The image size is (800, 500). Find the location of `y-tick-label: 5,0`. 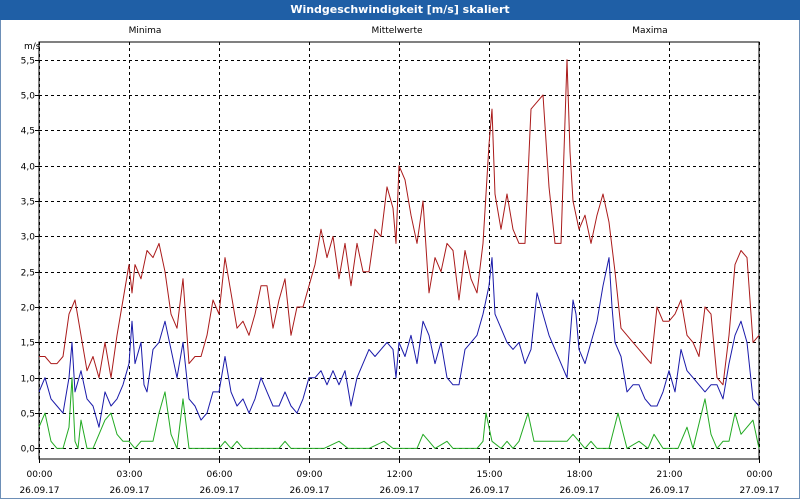

y-tick-label: 5,0 is located at coordinates (28, 97).